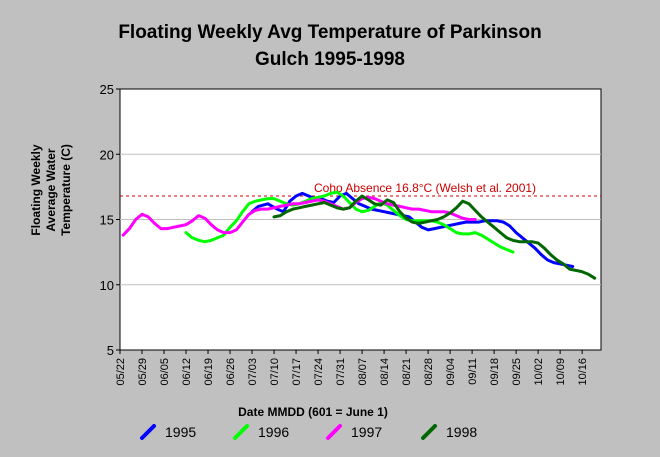  Describe the element at coordinates (241, 432) in the screenshot. I see `legend-swatch-1996` at that location.